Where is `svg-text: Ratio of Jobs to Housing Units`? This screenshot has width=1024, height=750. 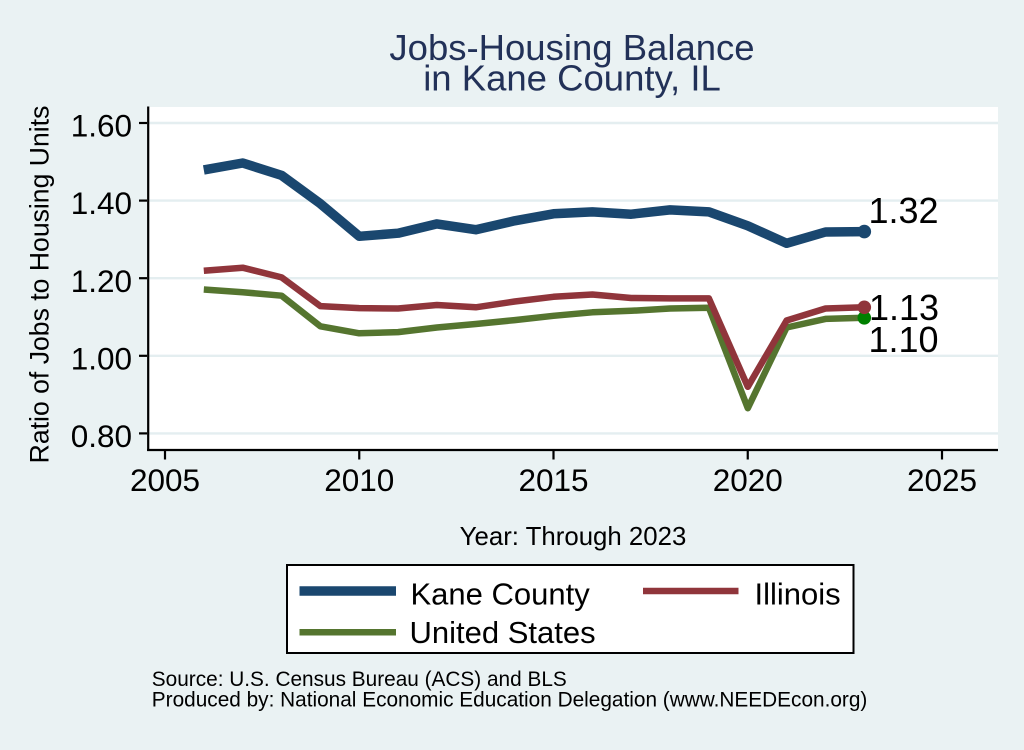 svg-text: Ratio of Jobs to Housing Units is located at coordinates (39, 285).